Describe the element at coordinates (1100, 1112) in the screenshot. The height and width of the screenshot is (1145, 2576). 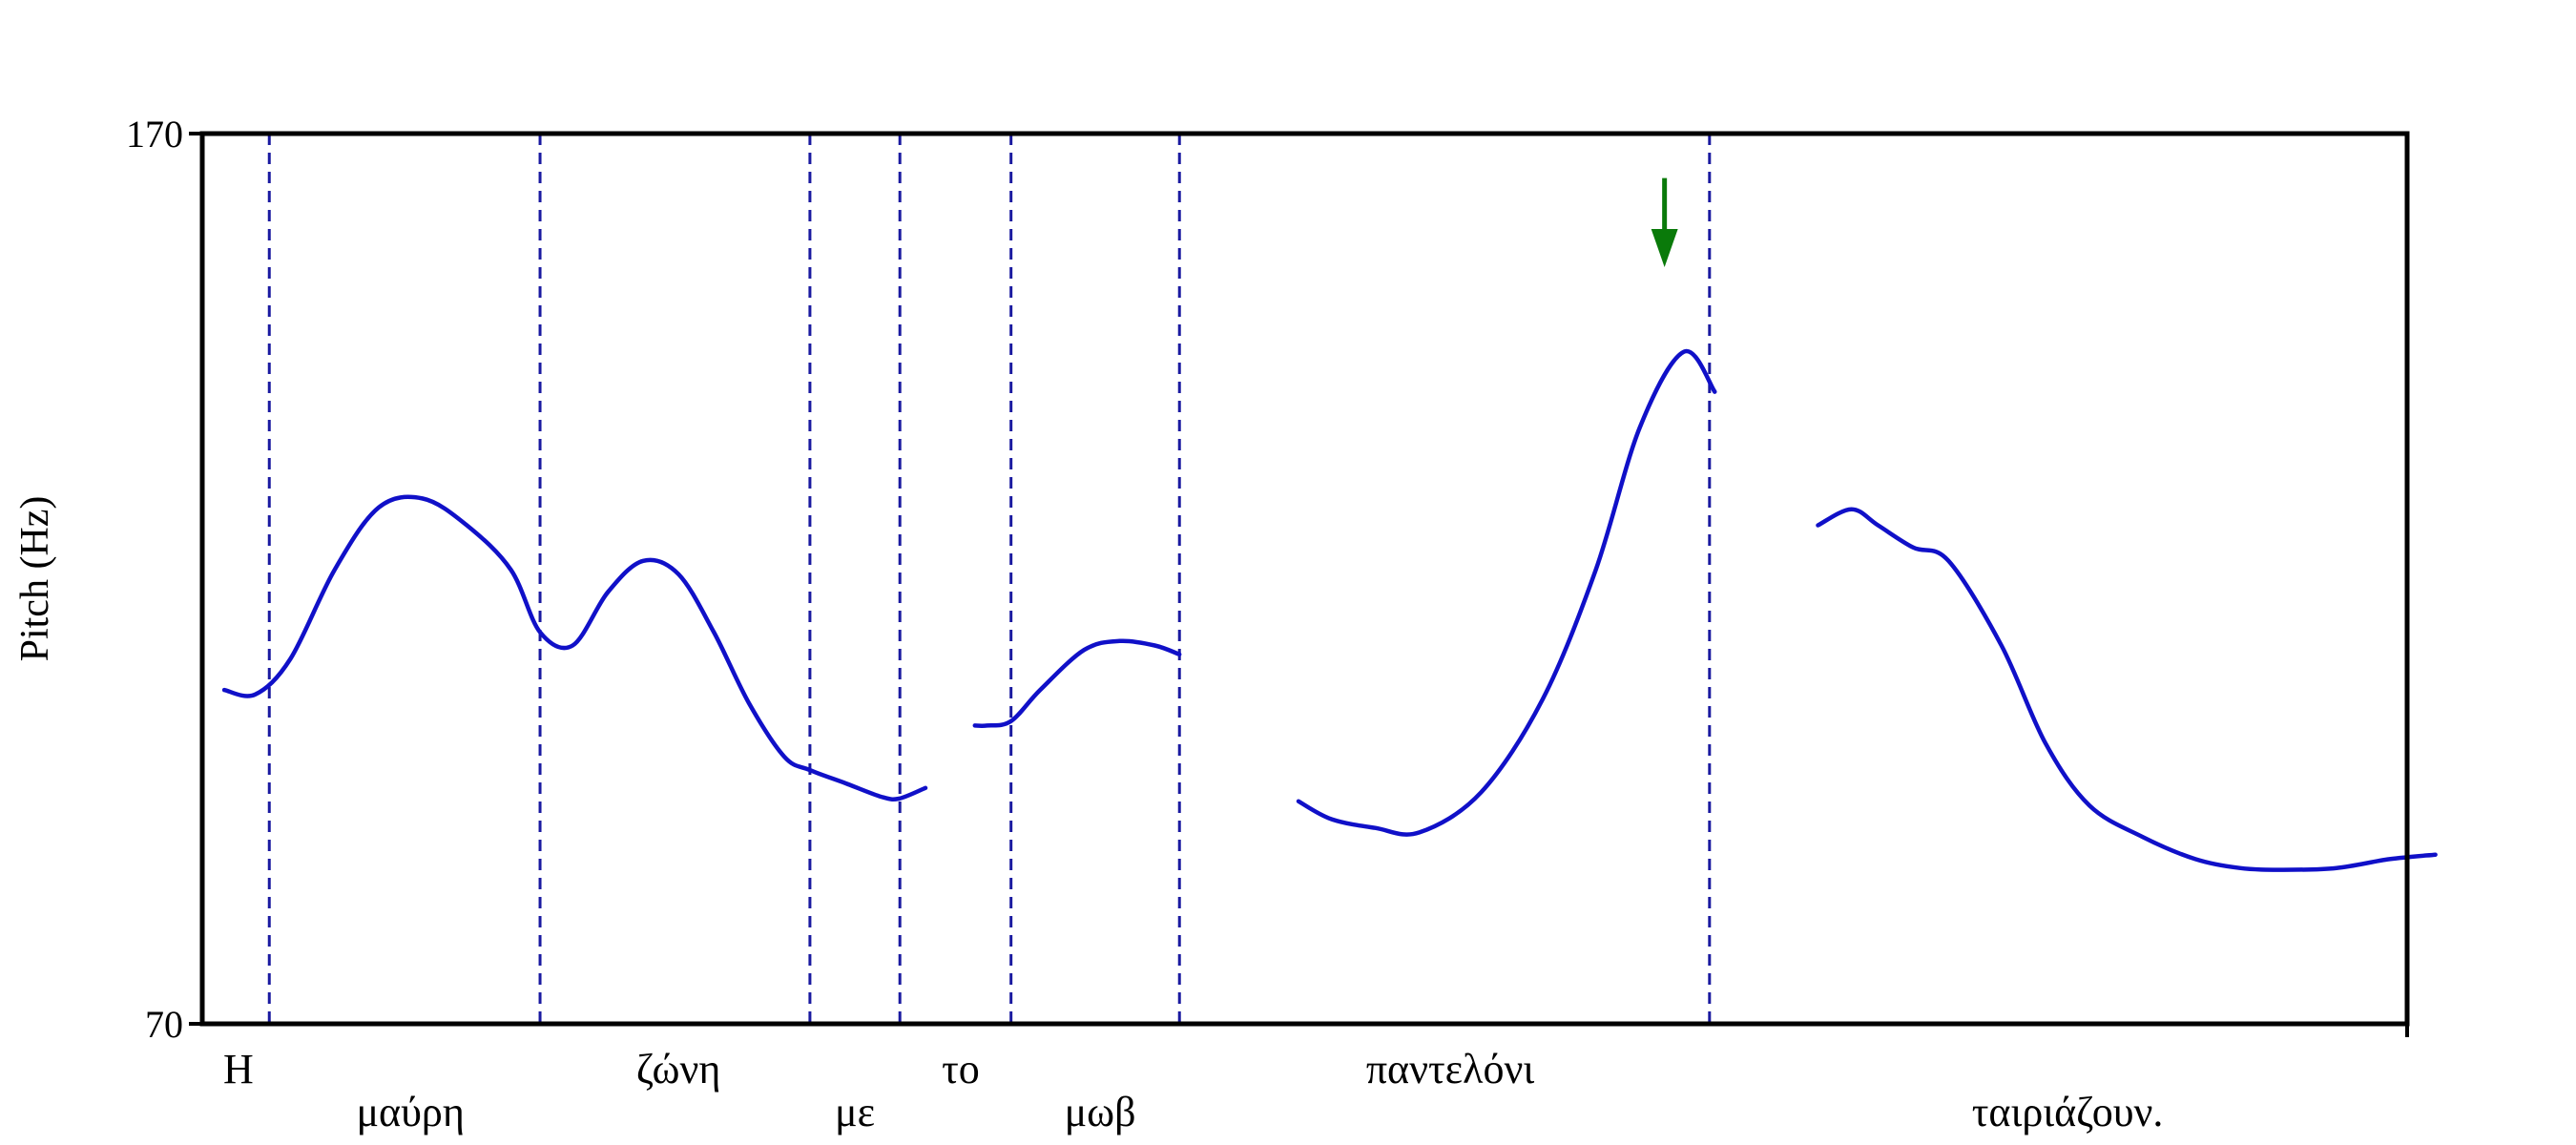
I see `word-label: μωβ` at that location.